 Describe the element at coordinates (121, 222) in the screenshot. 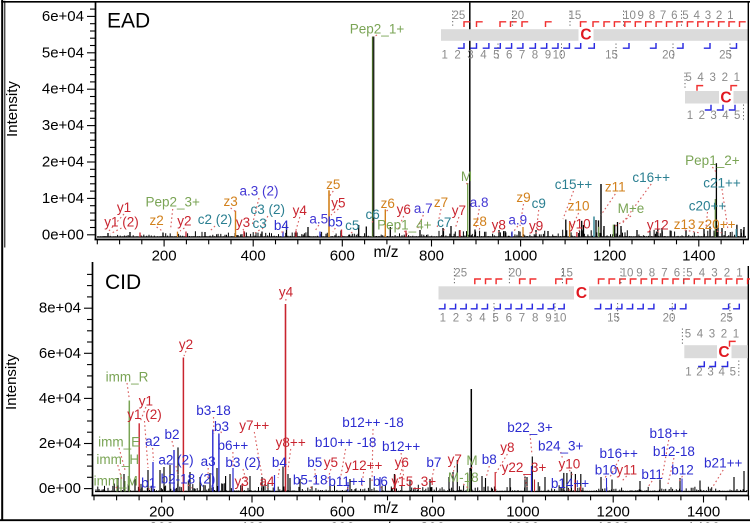

I see `svg-text: y1 (2)` at that location.